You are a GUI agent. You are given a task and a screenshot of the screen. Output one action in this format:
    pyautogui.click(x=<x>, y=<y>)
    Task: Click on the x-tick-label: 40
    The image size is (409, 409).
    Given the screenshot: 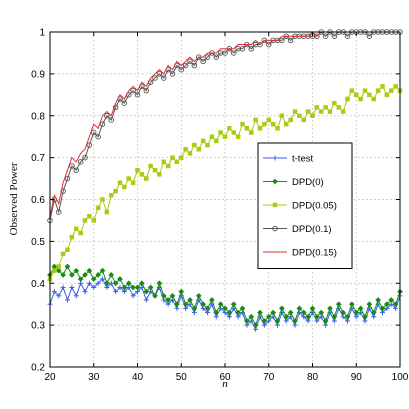 What is the action you would take?
    pyautogui.click(x=138, y=377)
    